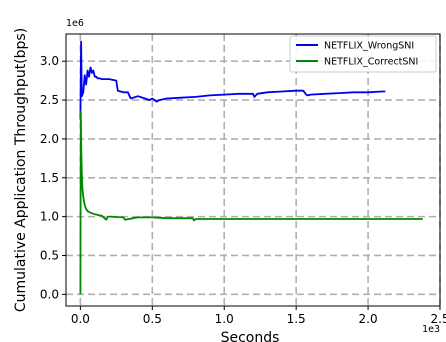  Describe the element at coordinates (49, 139) in the screenshot. I see `y-tick-label: 2.0` at that location.